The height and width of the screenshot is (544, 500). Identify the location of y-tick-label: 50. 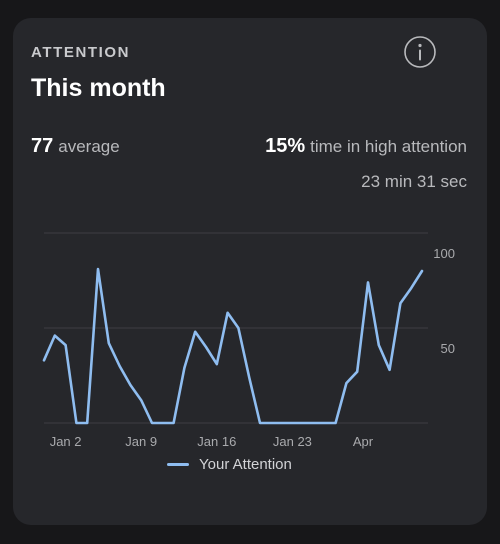
(448, 348).